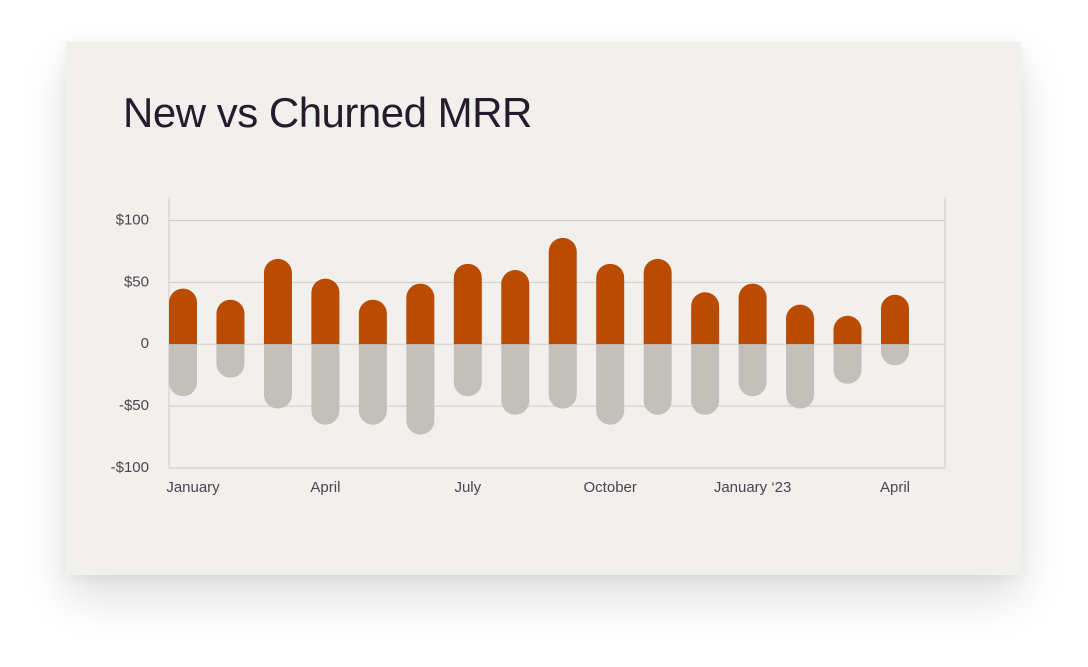 The width and height of the screenshot is (1088, 667). I want to click on chart-title: New vs Churned MRR, so click(327, 112).